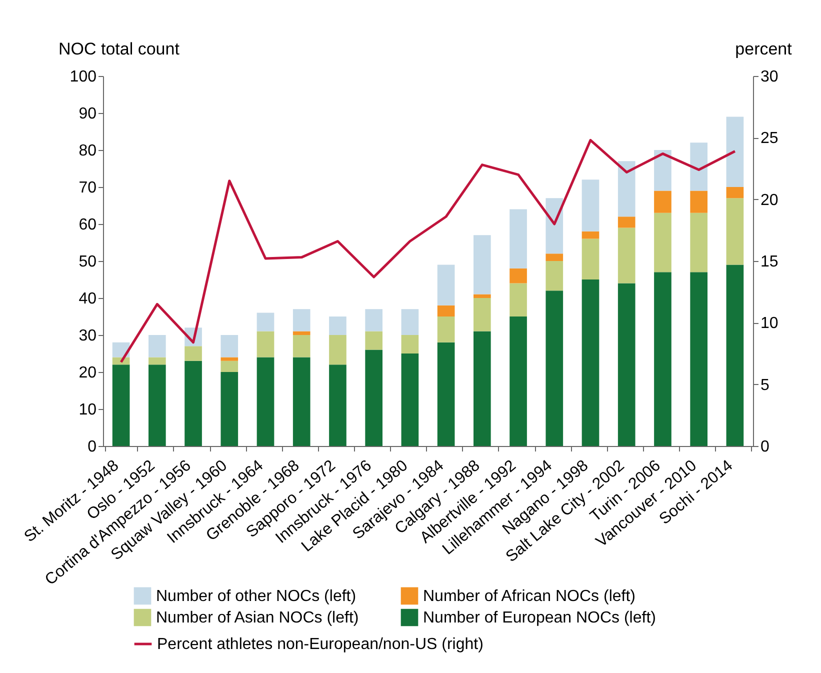 The width and height of the screenshot is (821, 673). What do you see at coordinates (763, 49) in the screenshot?
I see `y2-axis-title: percent` at bounding box center [763, 49].